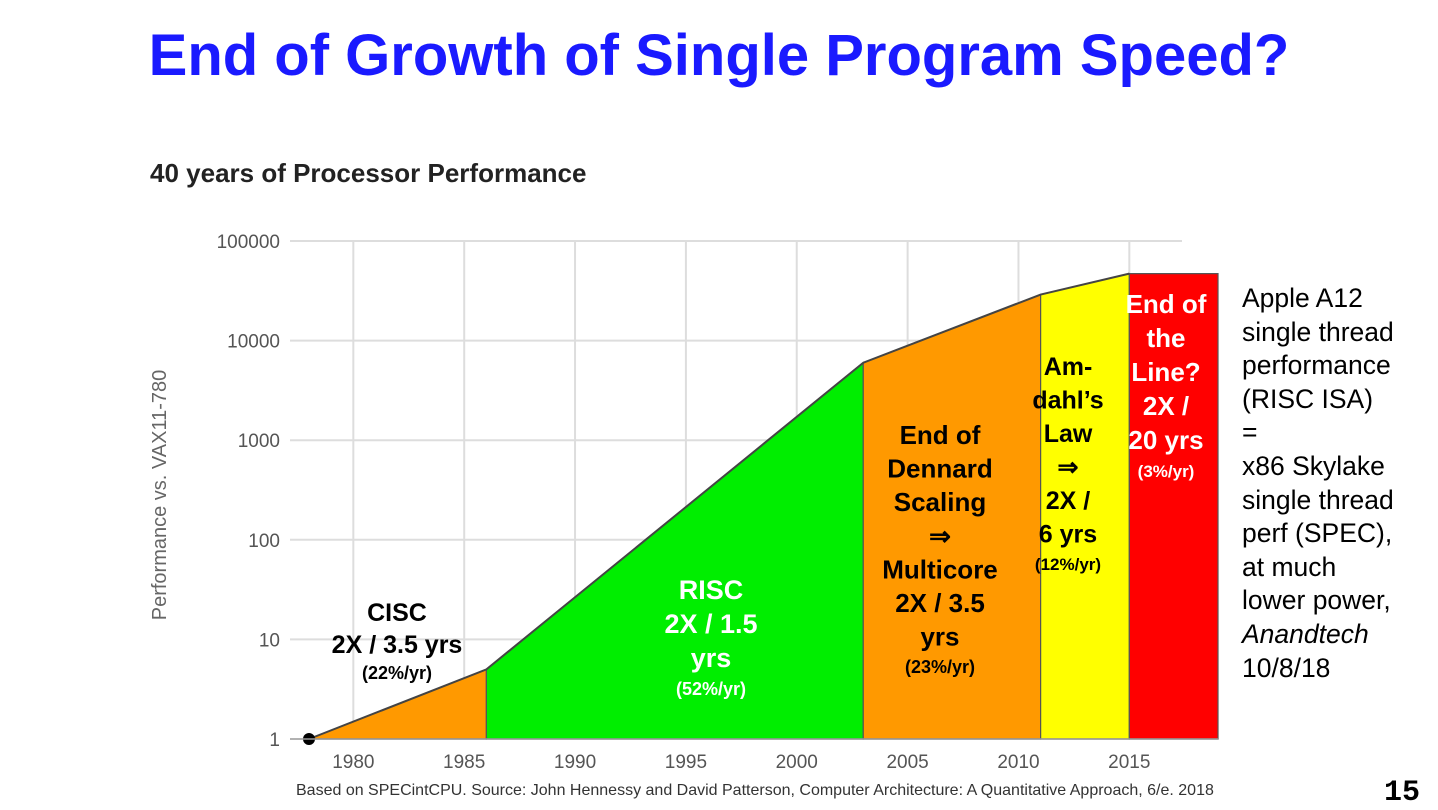 The width and height of the screenshot is (1438, 810). What do you see at coordinates (269, 640) in the screenshot?
I see `y-tick-label: 10` at bounding box center [269, 640].